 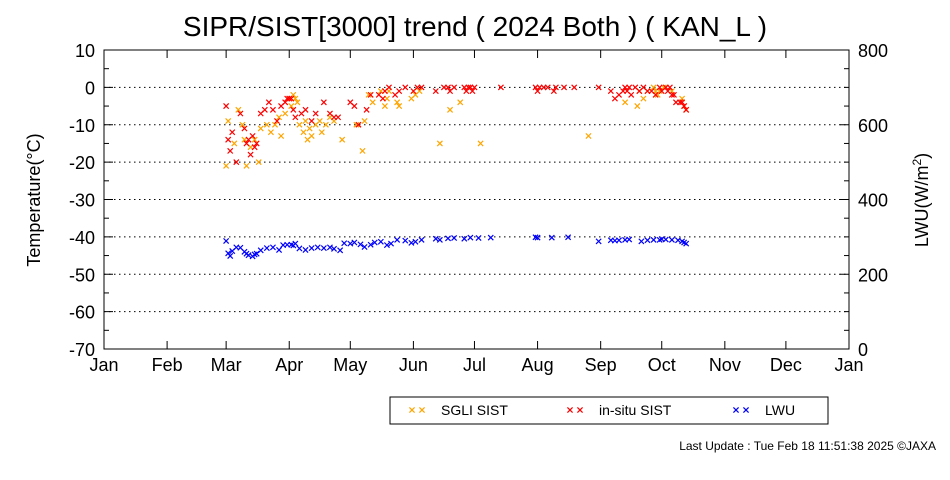 What do you see at coordinates (82, 163) in the screenshot?
I see `y-tick-label: -20` at bounding box center [82, 163].